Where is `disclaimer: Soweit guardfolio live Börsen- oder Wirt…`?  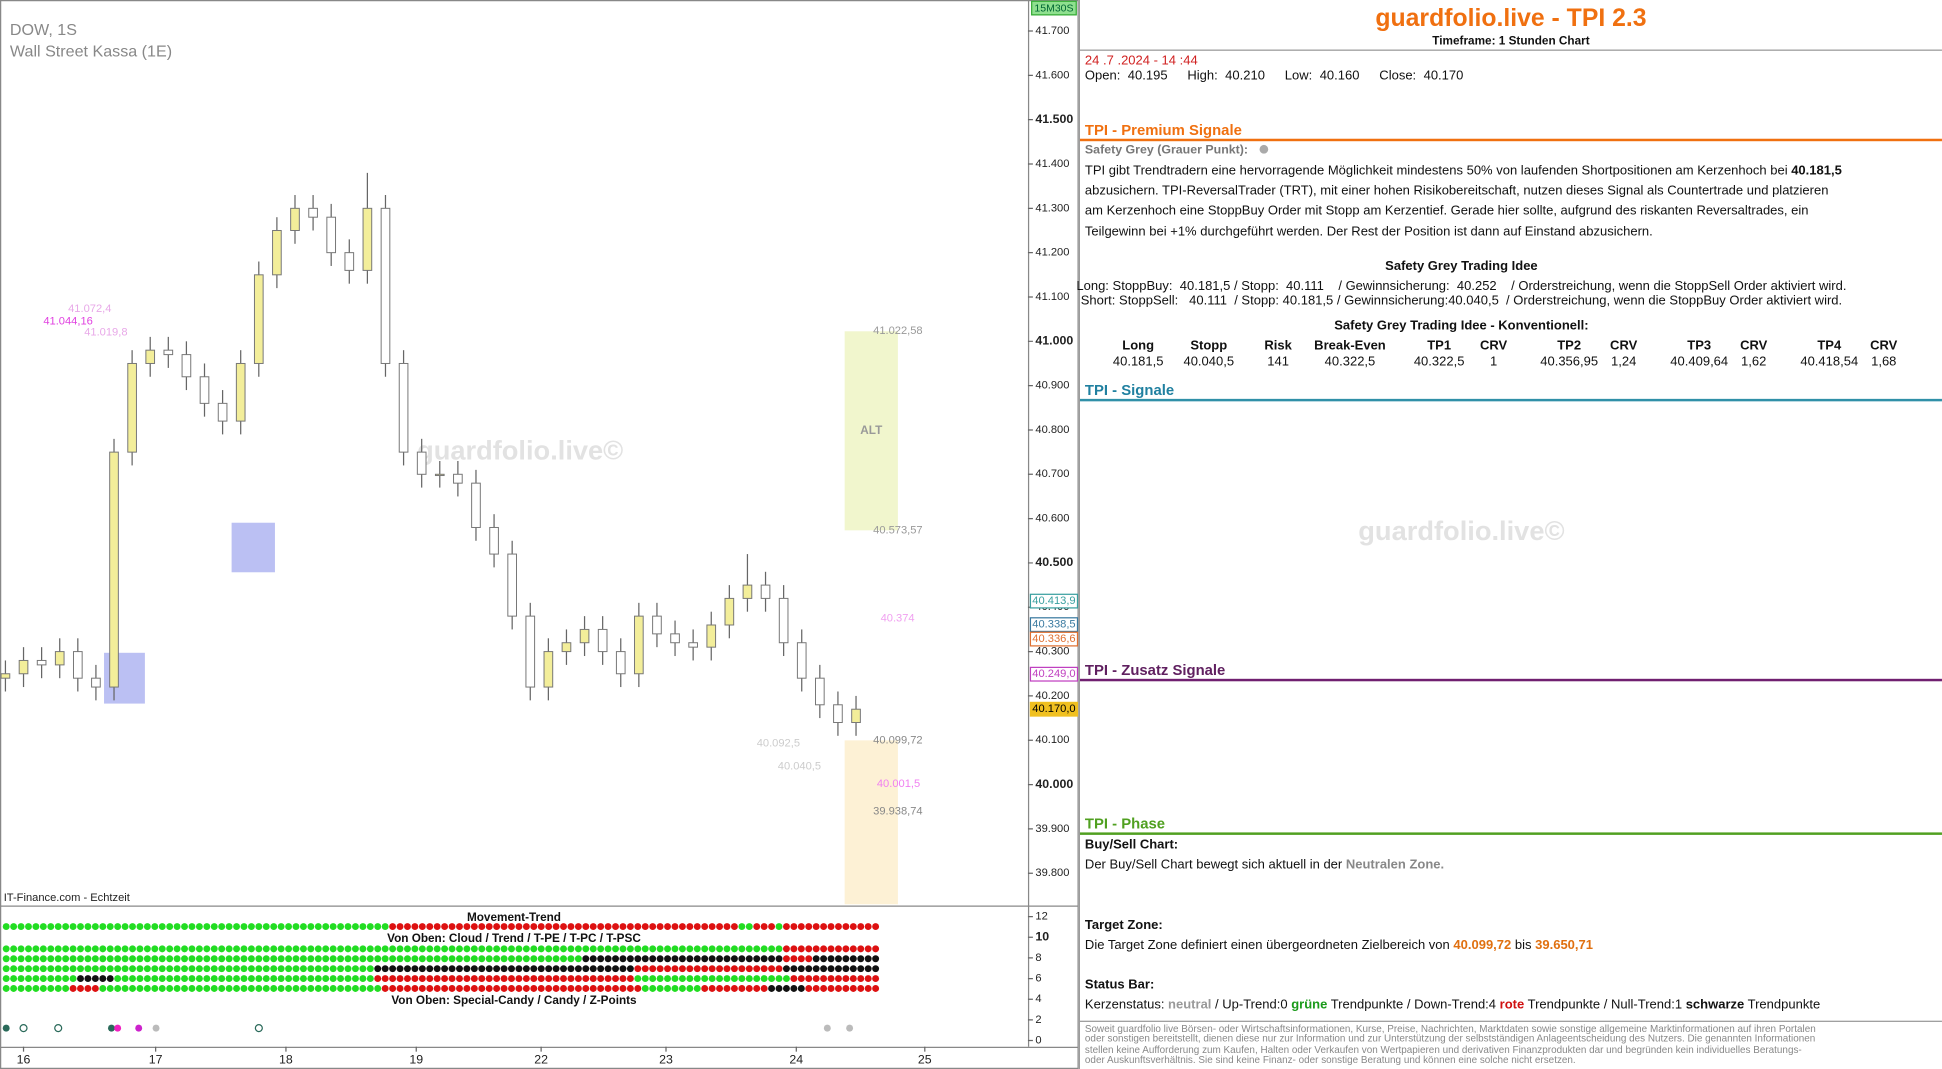
disclaimer: Soweit guardfolio live Börsen- oder Wirt… is located at coordinates (1450, 1044).